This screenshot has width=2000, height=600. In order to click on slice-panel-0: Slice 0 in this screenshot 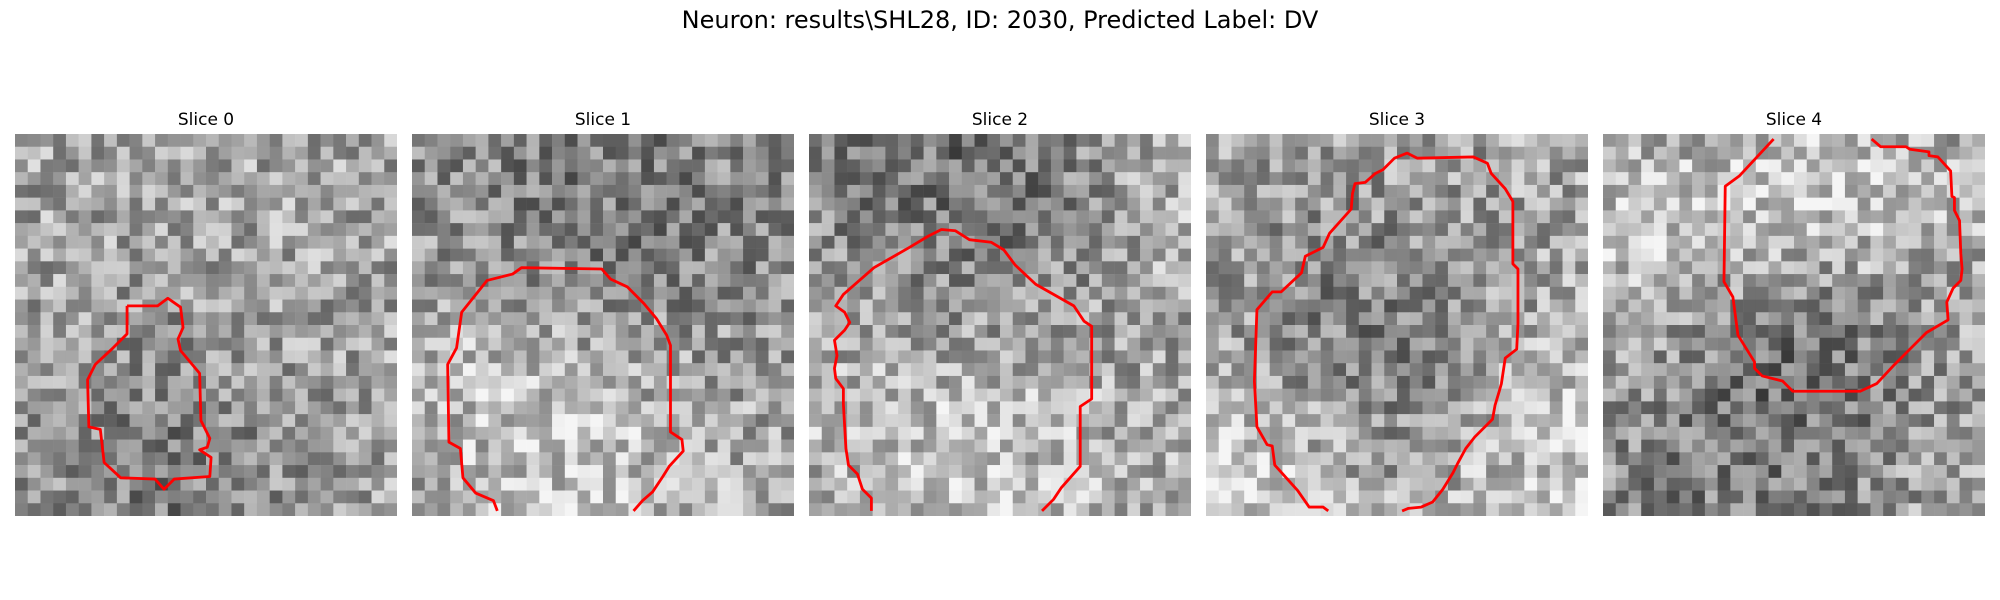, I will do `click(206, 312)`.